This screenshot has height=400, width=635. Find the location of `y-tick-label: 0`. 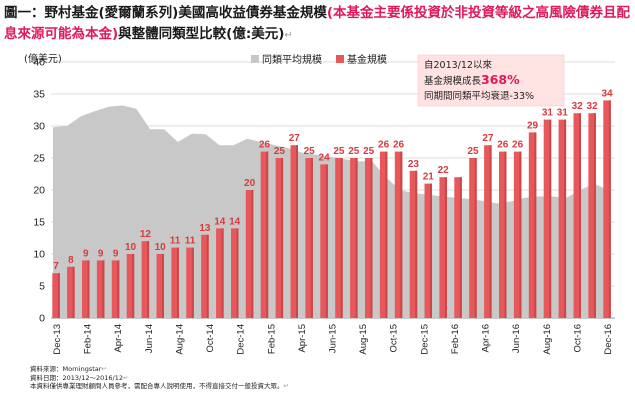

y-tick-label: 0 is located at coordinates (42, 319).